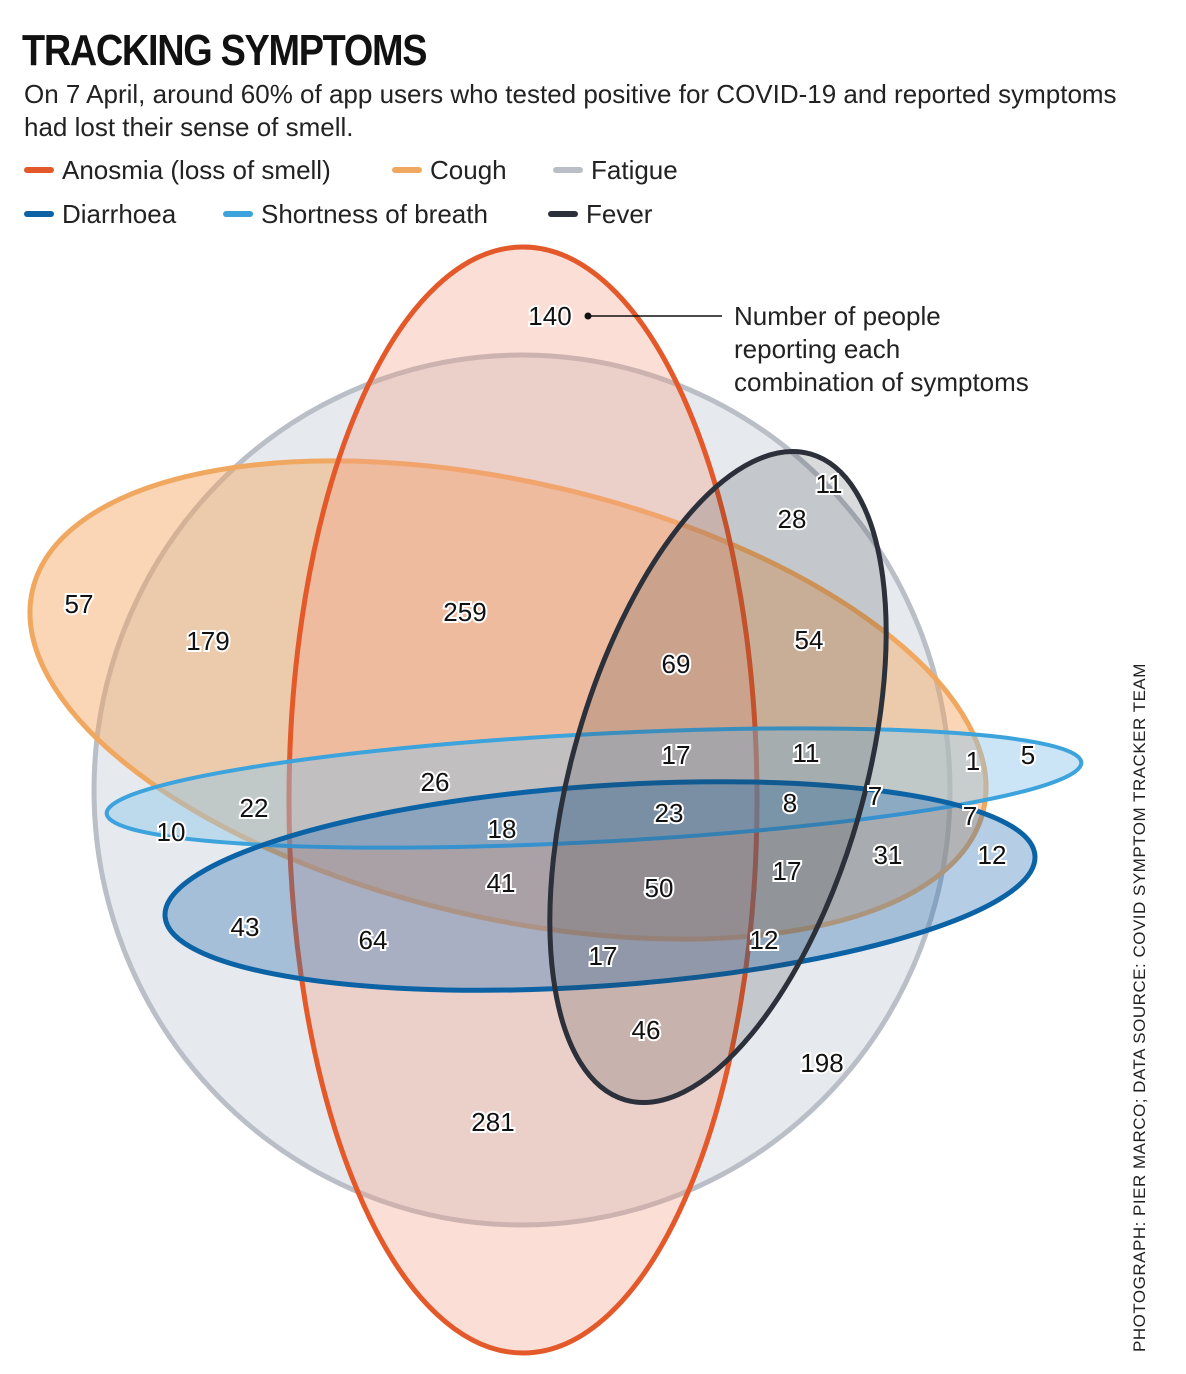  Describe the element at coordinates (207, 641) in the screenshot. I see `count-label: 179` at that location.